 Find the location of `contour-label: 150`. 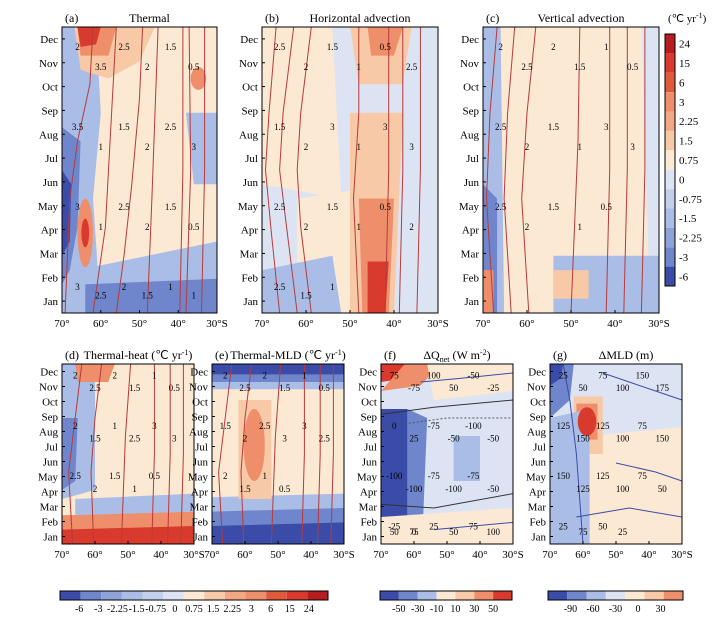

contour-label: 150 is located at coordinates (643, 375).